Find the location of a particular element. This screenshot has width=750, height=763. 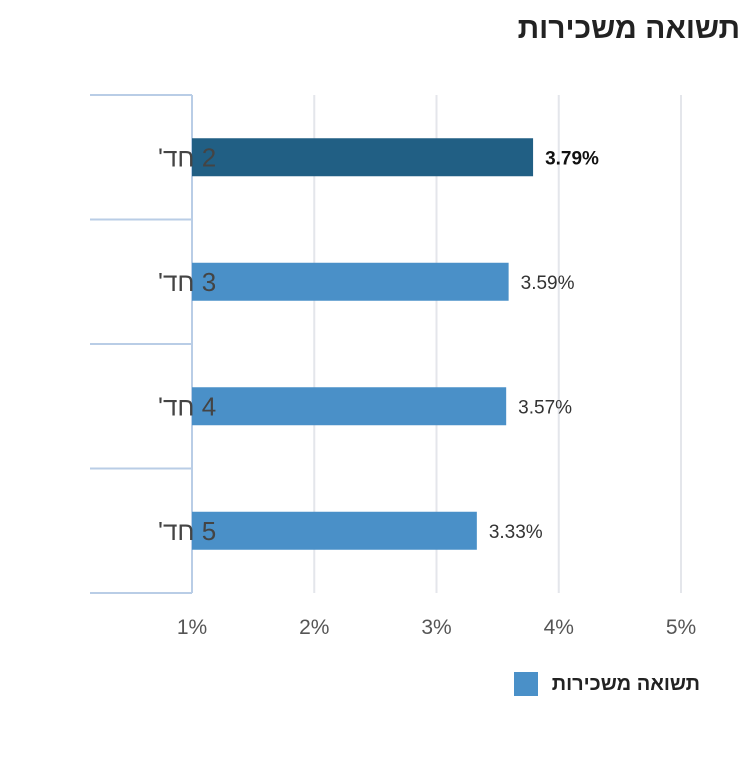

category-label: 4 חד' is located at coordinates (187, 406).